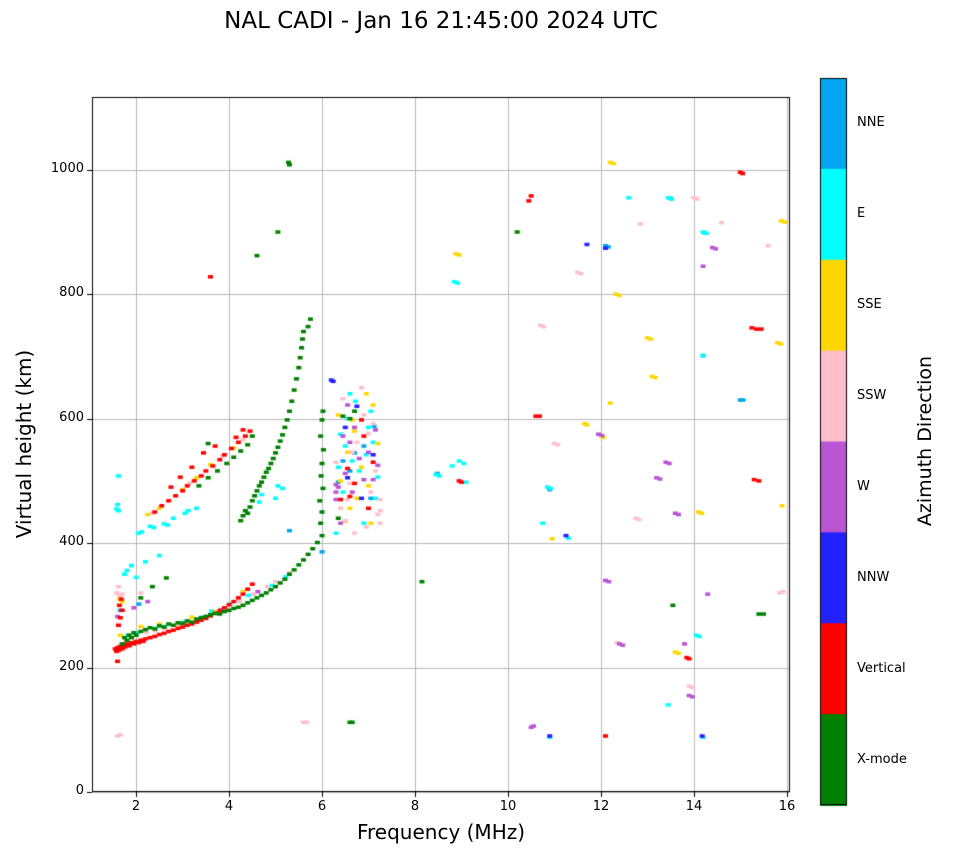 This screenshot has height=857, width=958. I want to click on x-axis-label: Frequency (MHz), so click(441, 832).